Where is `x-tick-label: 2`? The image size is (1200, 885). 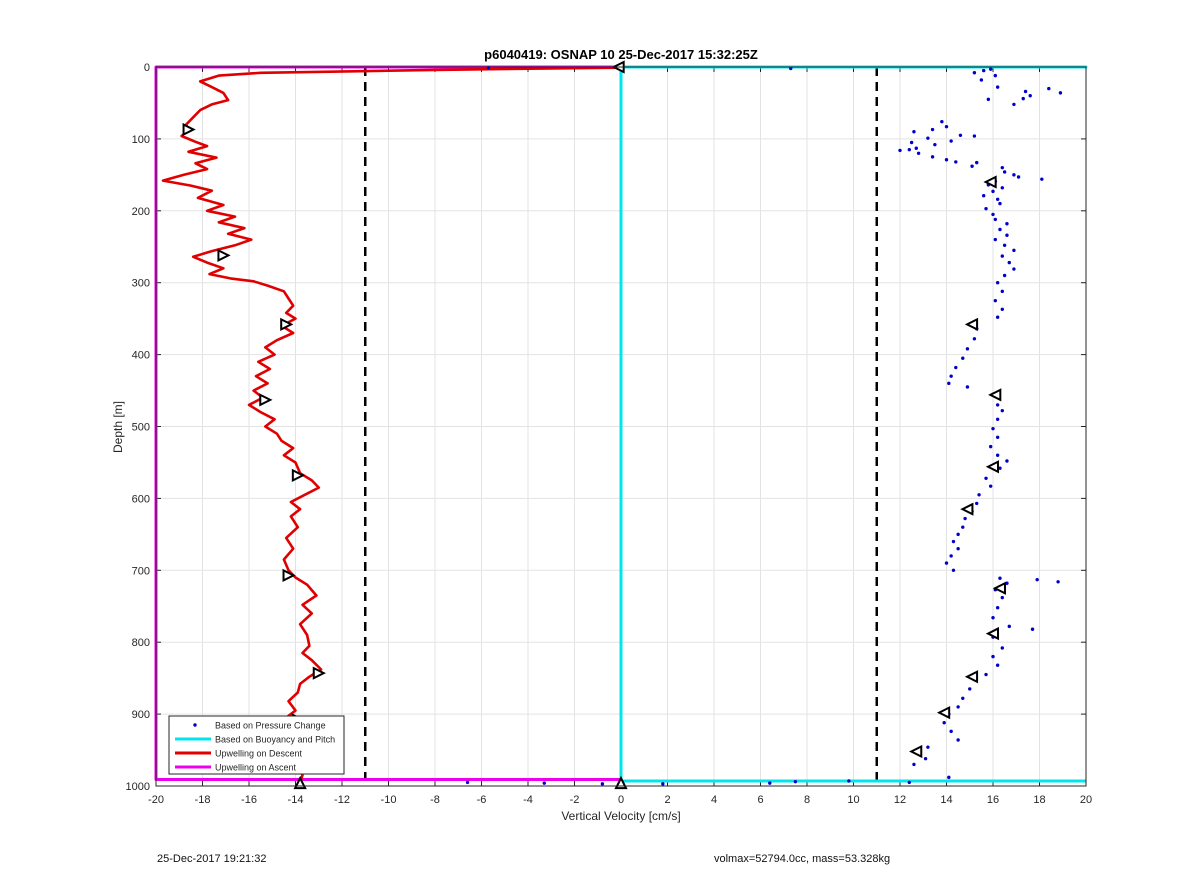 x-tick-label: 2 is located at coordinates (667, 800).